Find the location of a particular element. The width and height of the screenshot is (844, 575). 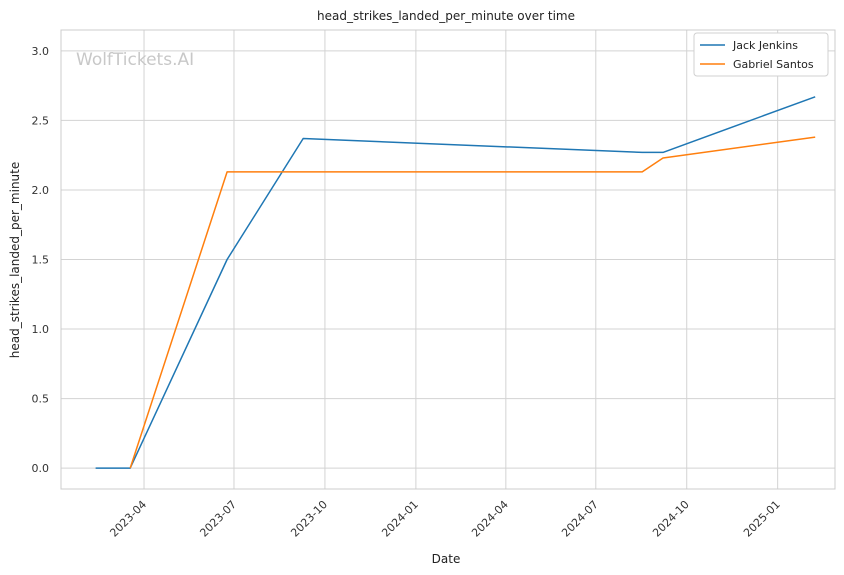

legend-label-jack-jenkins: Jack Jenkins is located at coordinates (765, 45).